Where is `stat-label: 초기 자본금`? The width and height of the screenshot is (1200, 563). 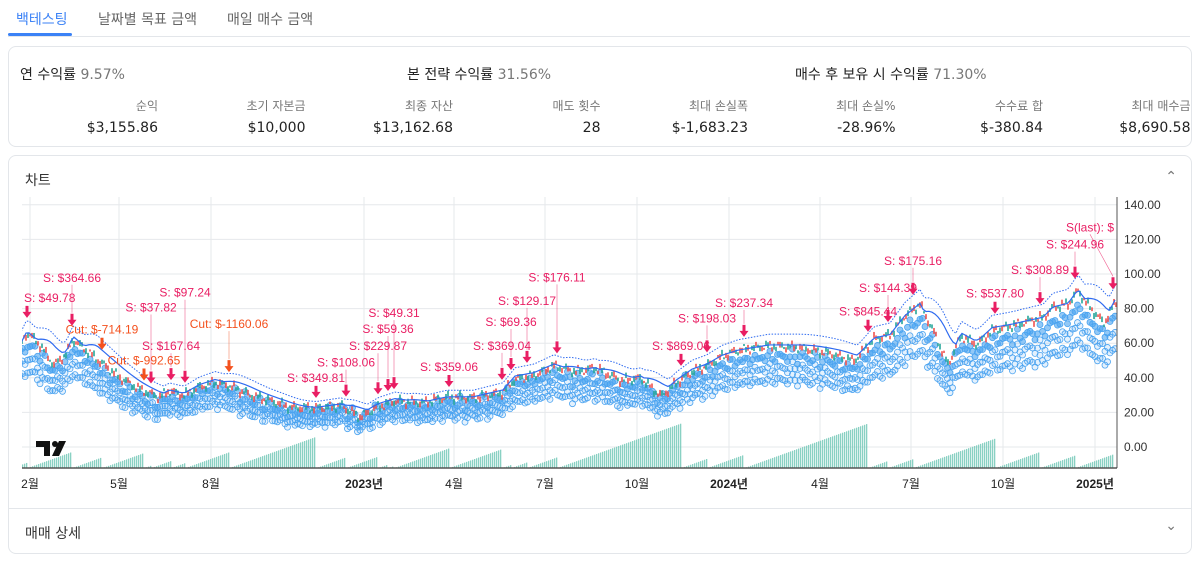
stat-label: 초기 자본금 is located at coordinates (276, 106).